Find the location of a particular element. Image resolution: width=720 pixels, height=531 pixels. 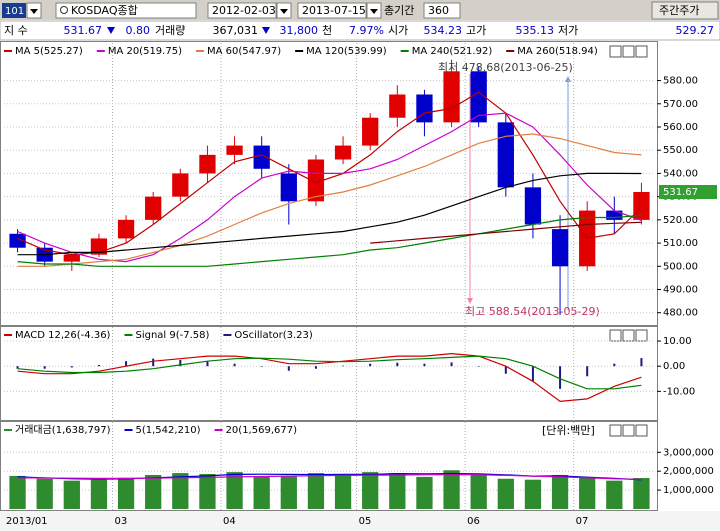

index-label: 지 수 is located at coordinates (16, 30).